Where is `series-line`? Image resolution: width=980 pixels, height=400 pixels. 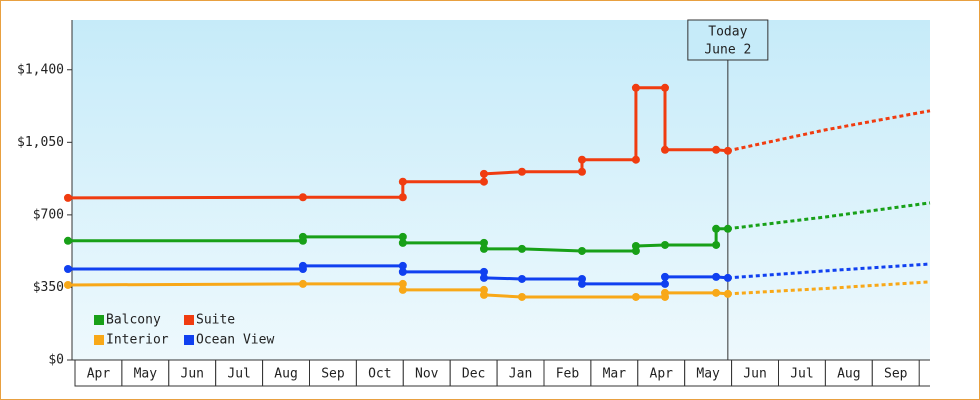
series-line is located at coordinates (397, 290).